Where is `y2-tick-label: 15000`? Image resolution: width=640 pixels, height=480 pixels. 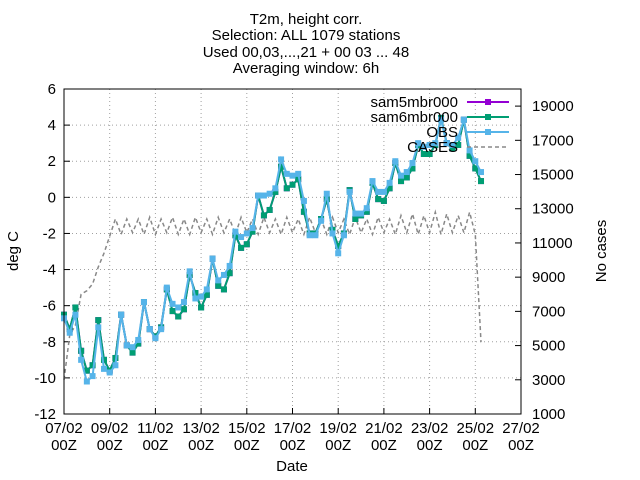 y2-tick-label: 15000 is located at coordinates (553, 175).